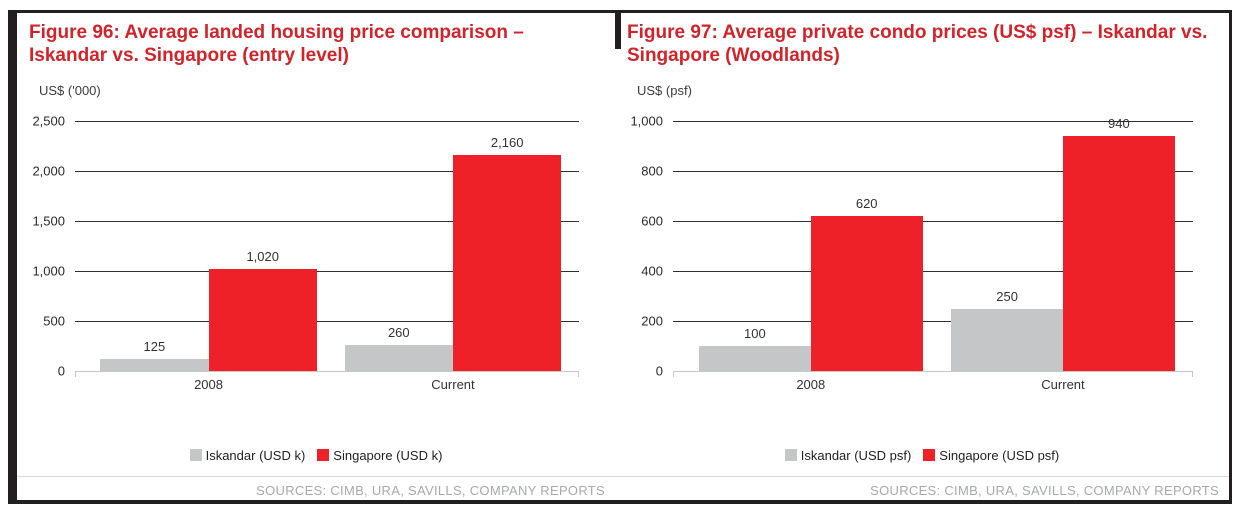  Describe the element at coordinates (262, 246) in the screenshot. I see `bar-slot: 1,020` at that location.